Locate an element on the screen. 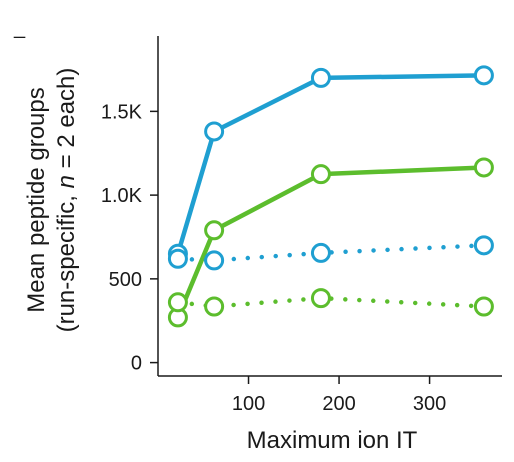 This screenshot has width=514, height=462. y-ticks: 0 500 1.0K 1.5K is located at coordinates (129, 238).